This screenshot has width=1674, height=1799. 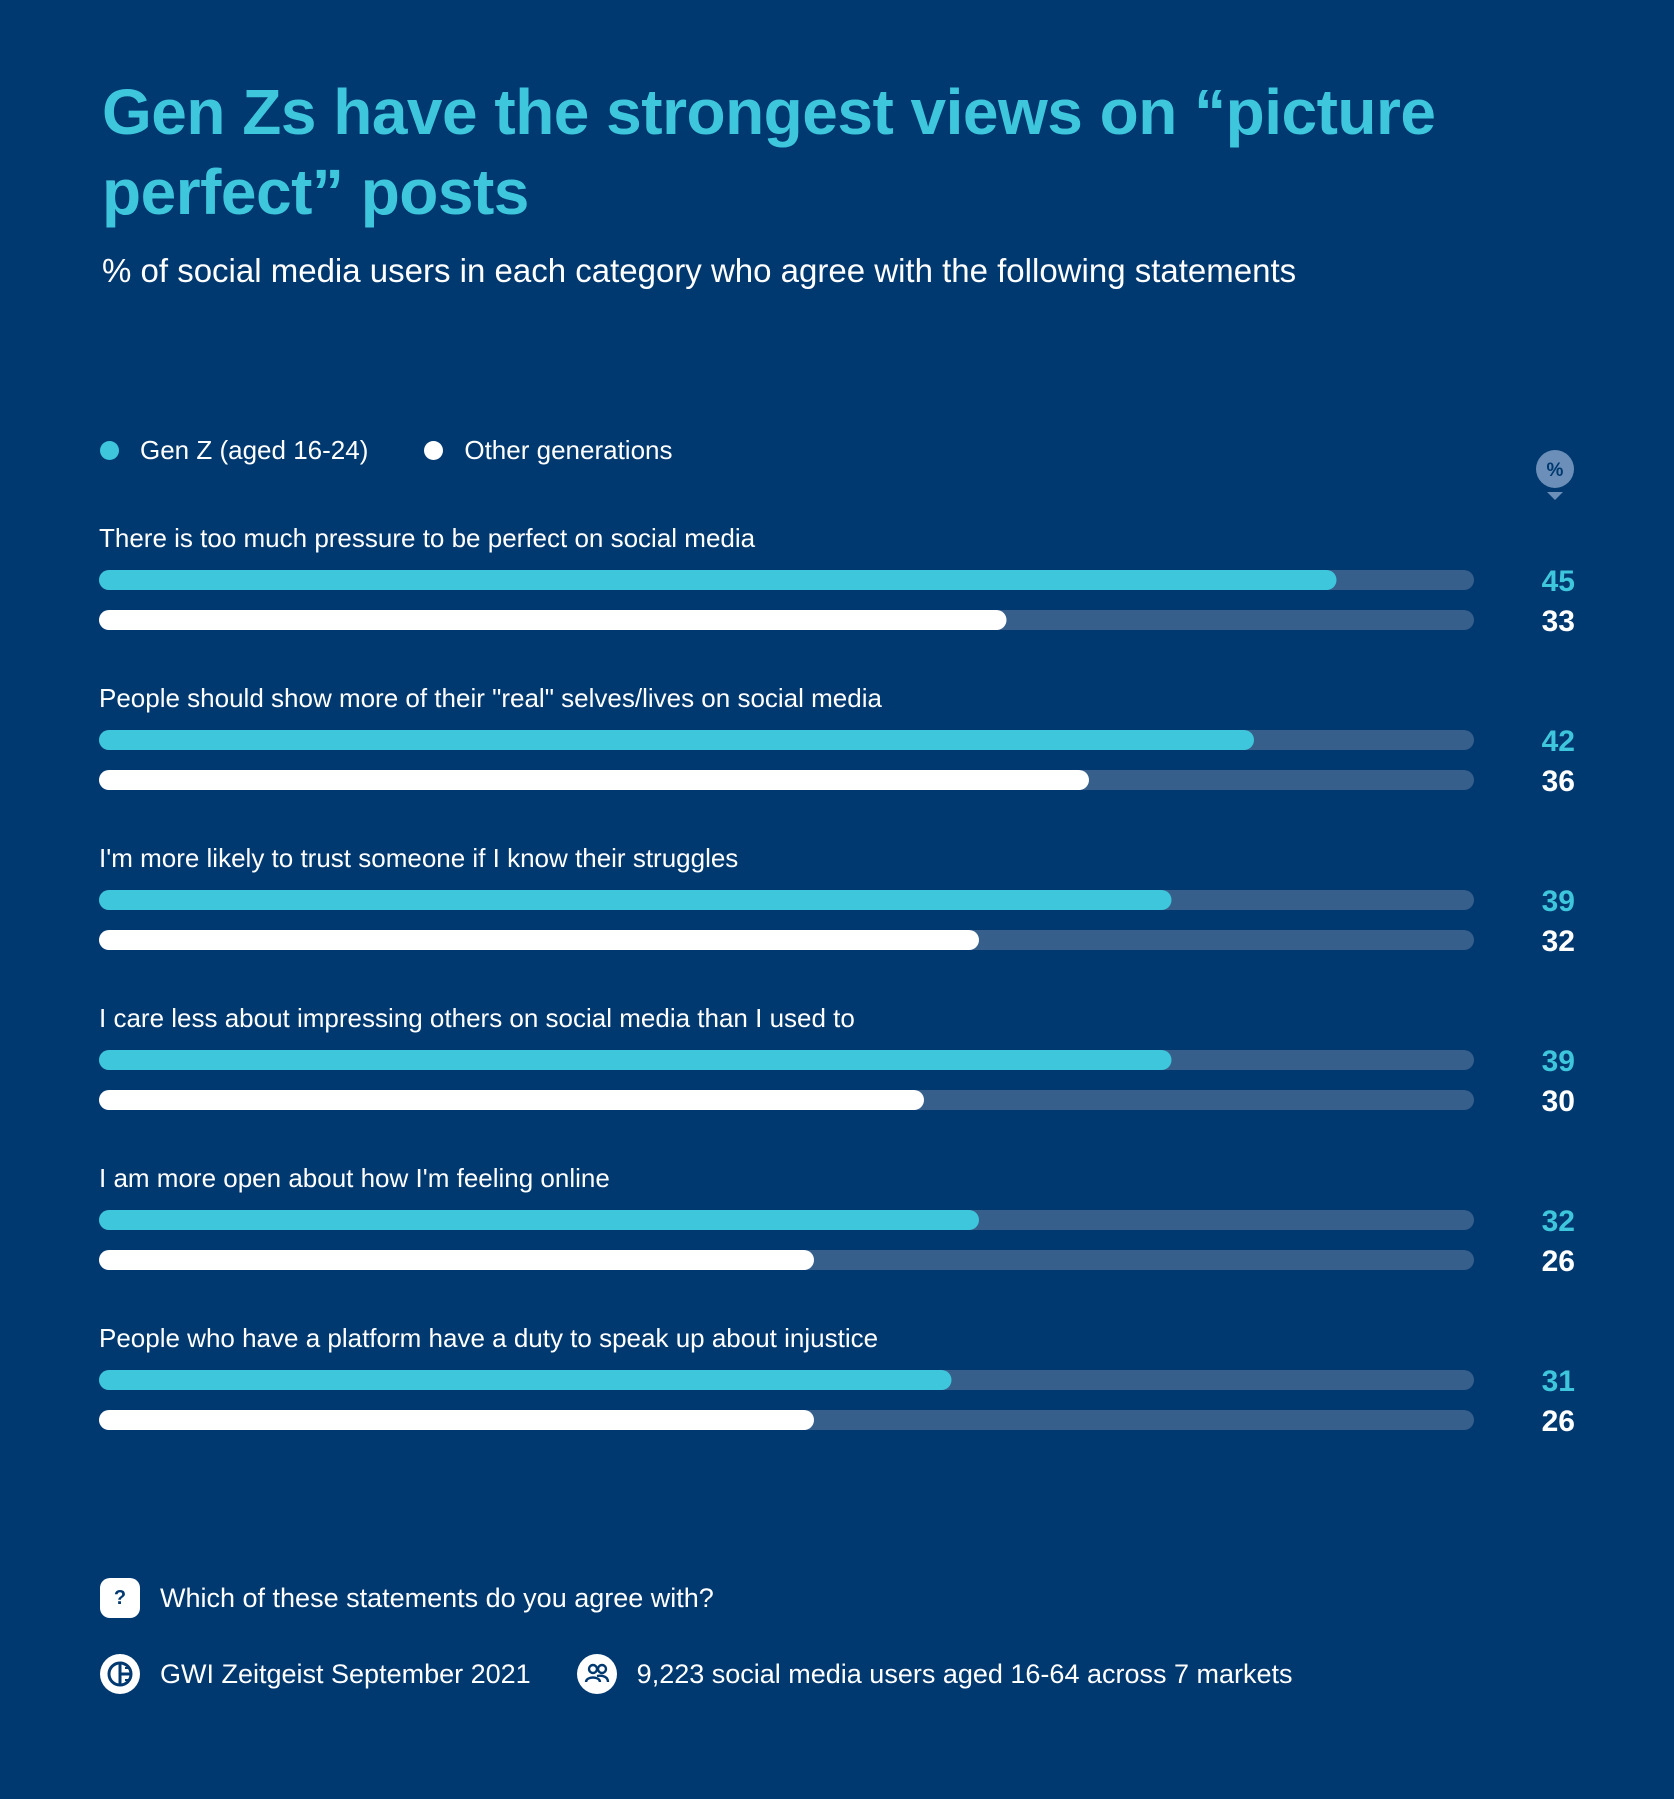 I want to click on value-label-gen-z: 42, so click(x=1558, y=741).